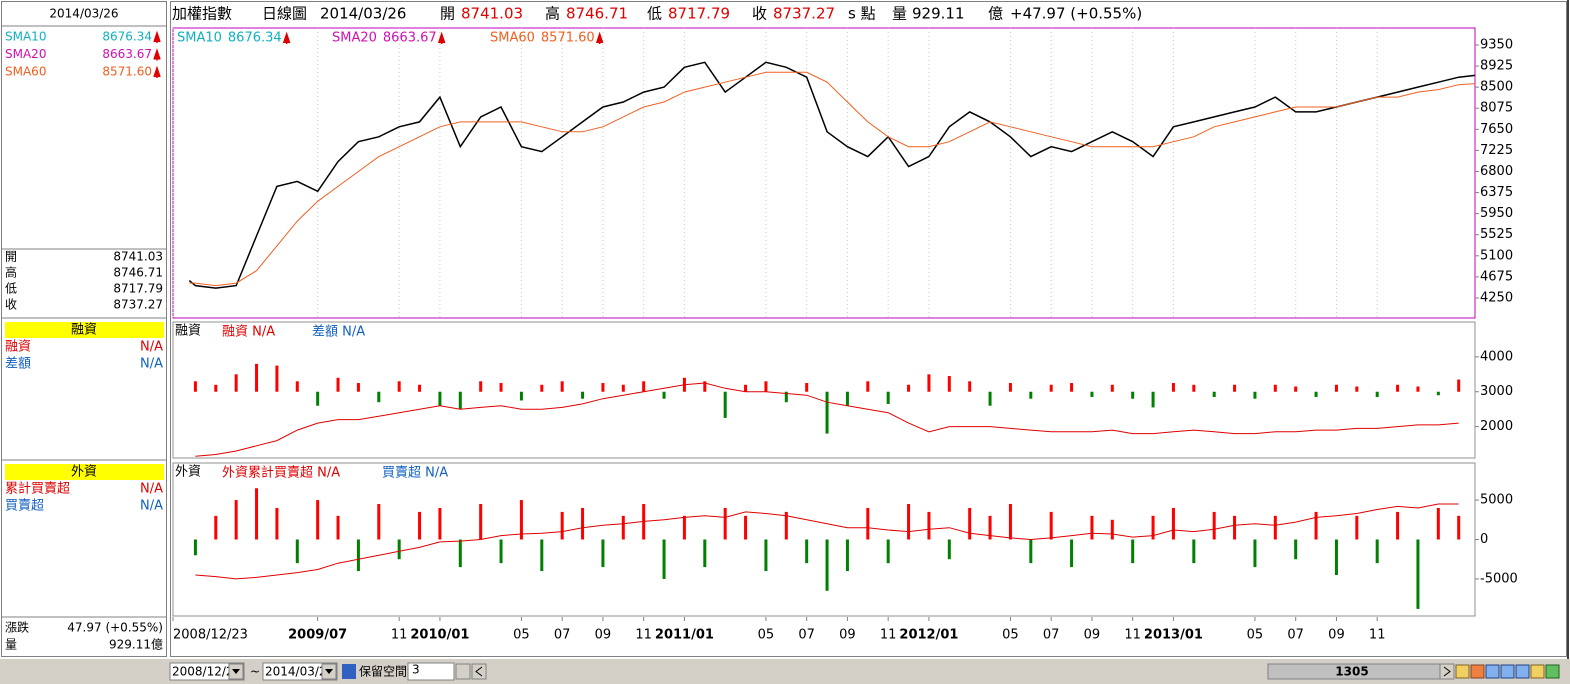 The image size is (1570, 684). I want to click on scroll-right, so click(1447, 671).